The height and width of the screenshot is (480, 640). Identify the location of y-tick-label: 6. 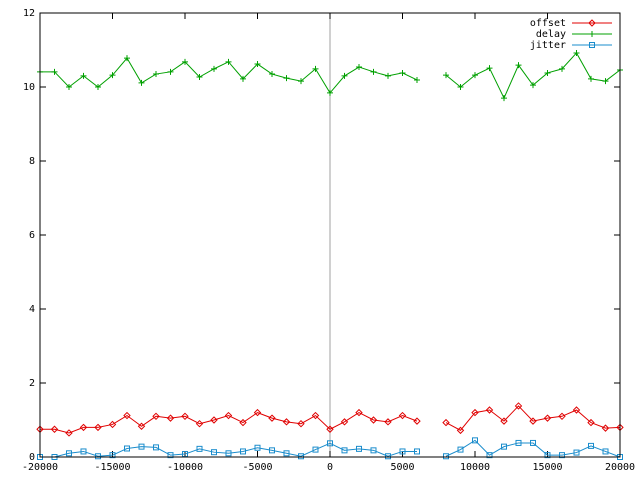
(32, 235).